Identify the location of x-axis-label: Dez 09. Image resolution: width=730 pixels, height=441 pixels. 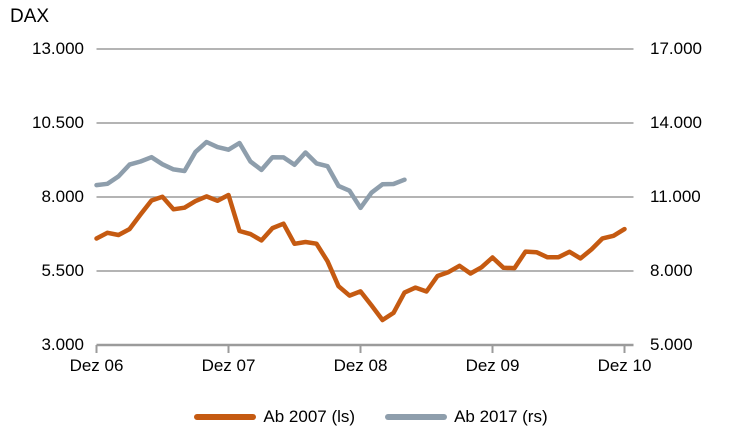
(492, 365).